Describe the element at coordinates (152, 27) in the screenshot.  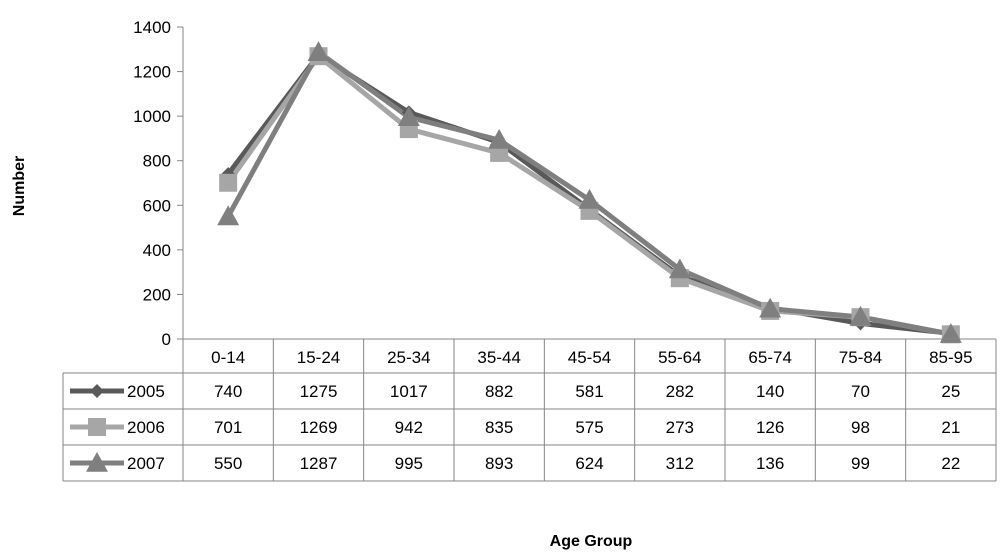
I see `y-tick-label: 1400` at that location.